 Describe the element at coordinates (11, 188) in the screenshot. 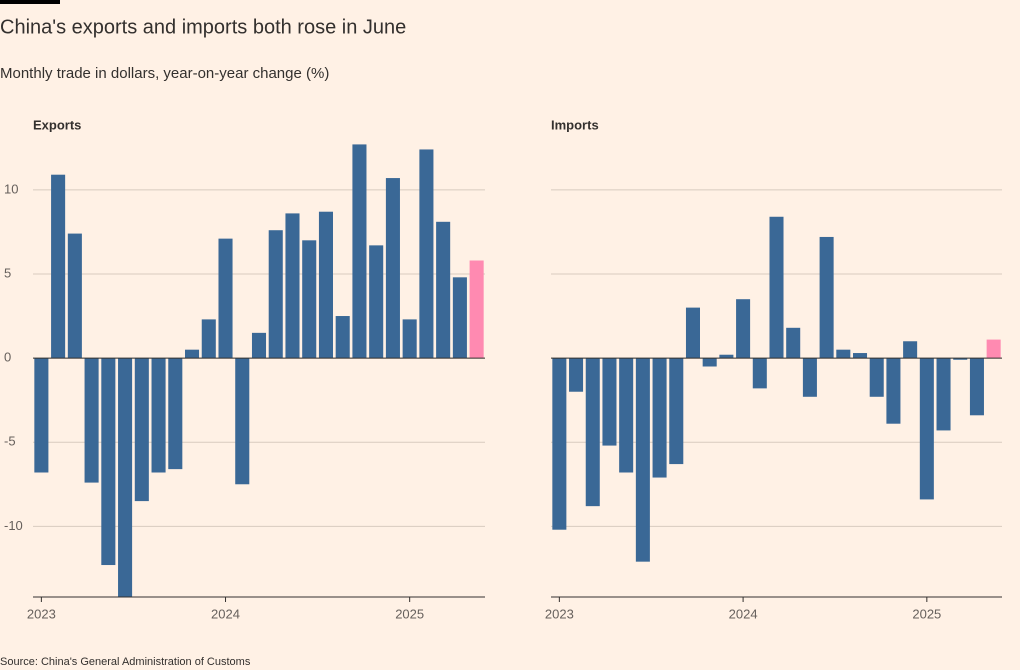

I see `y-tick-label: 10` at that location.